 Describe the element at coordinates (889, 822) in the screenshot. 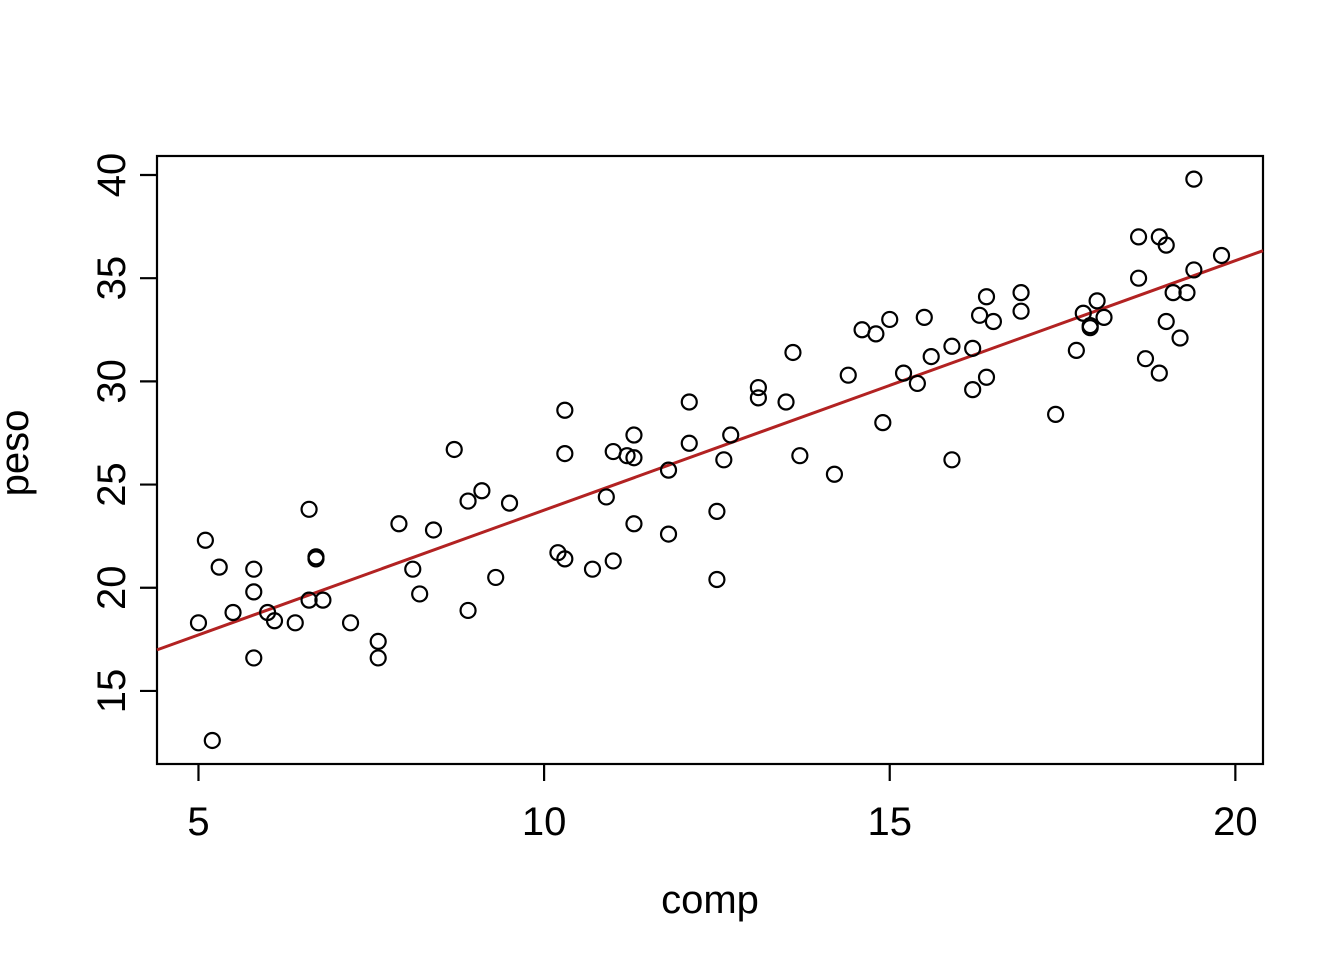

I see `x-tick-label: 15` at that location.